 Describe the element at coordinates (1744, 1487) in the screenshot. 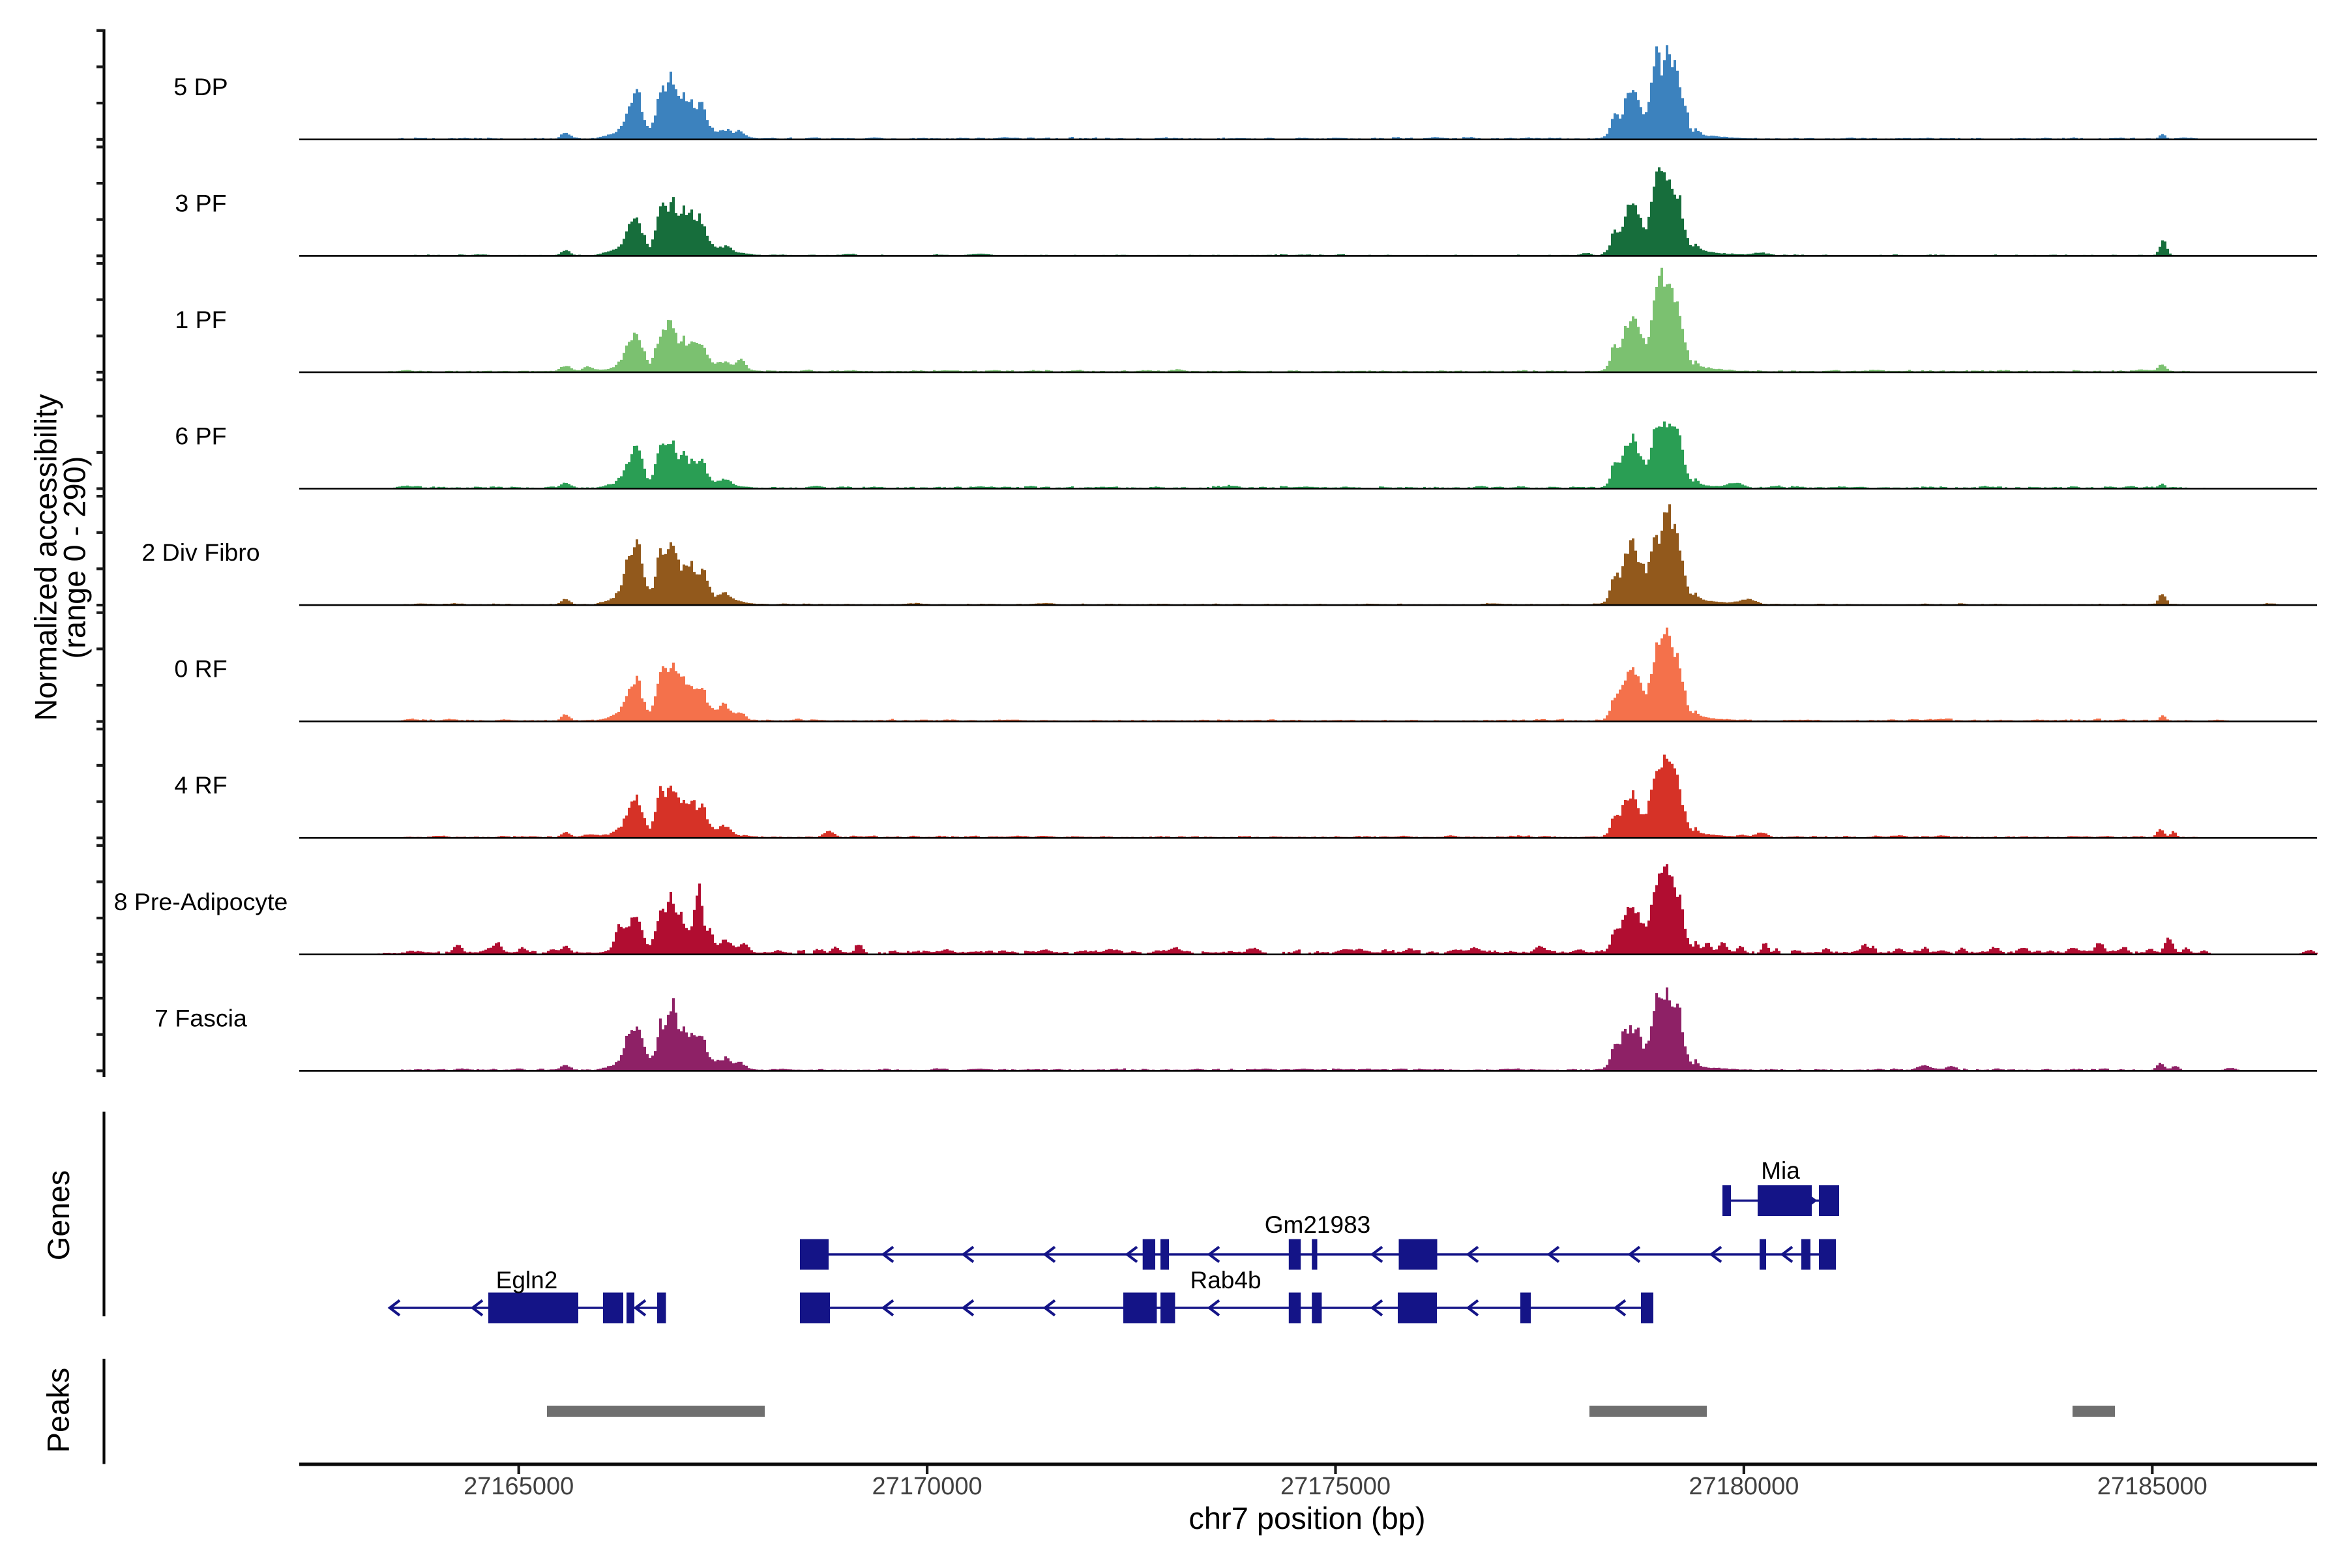

I see `svg-text: 27180000` at that location.